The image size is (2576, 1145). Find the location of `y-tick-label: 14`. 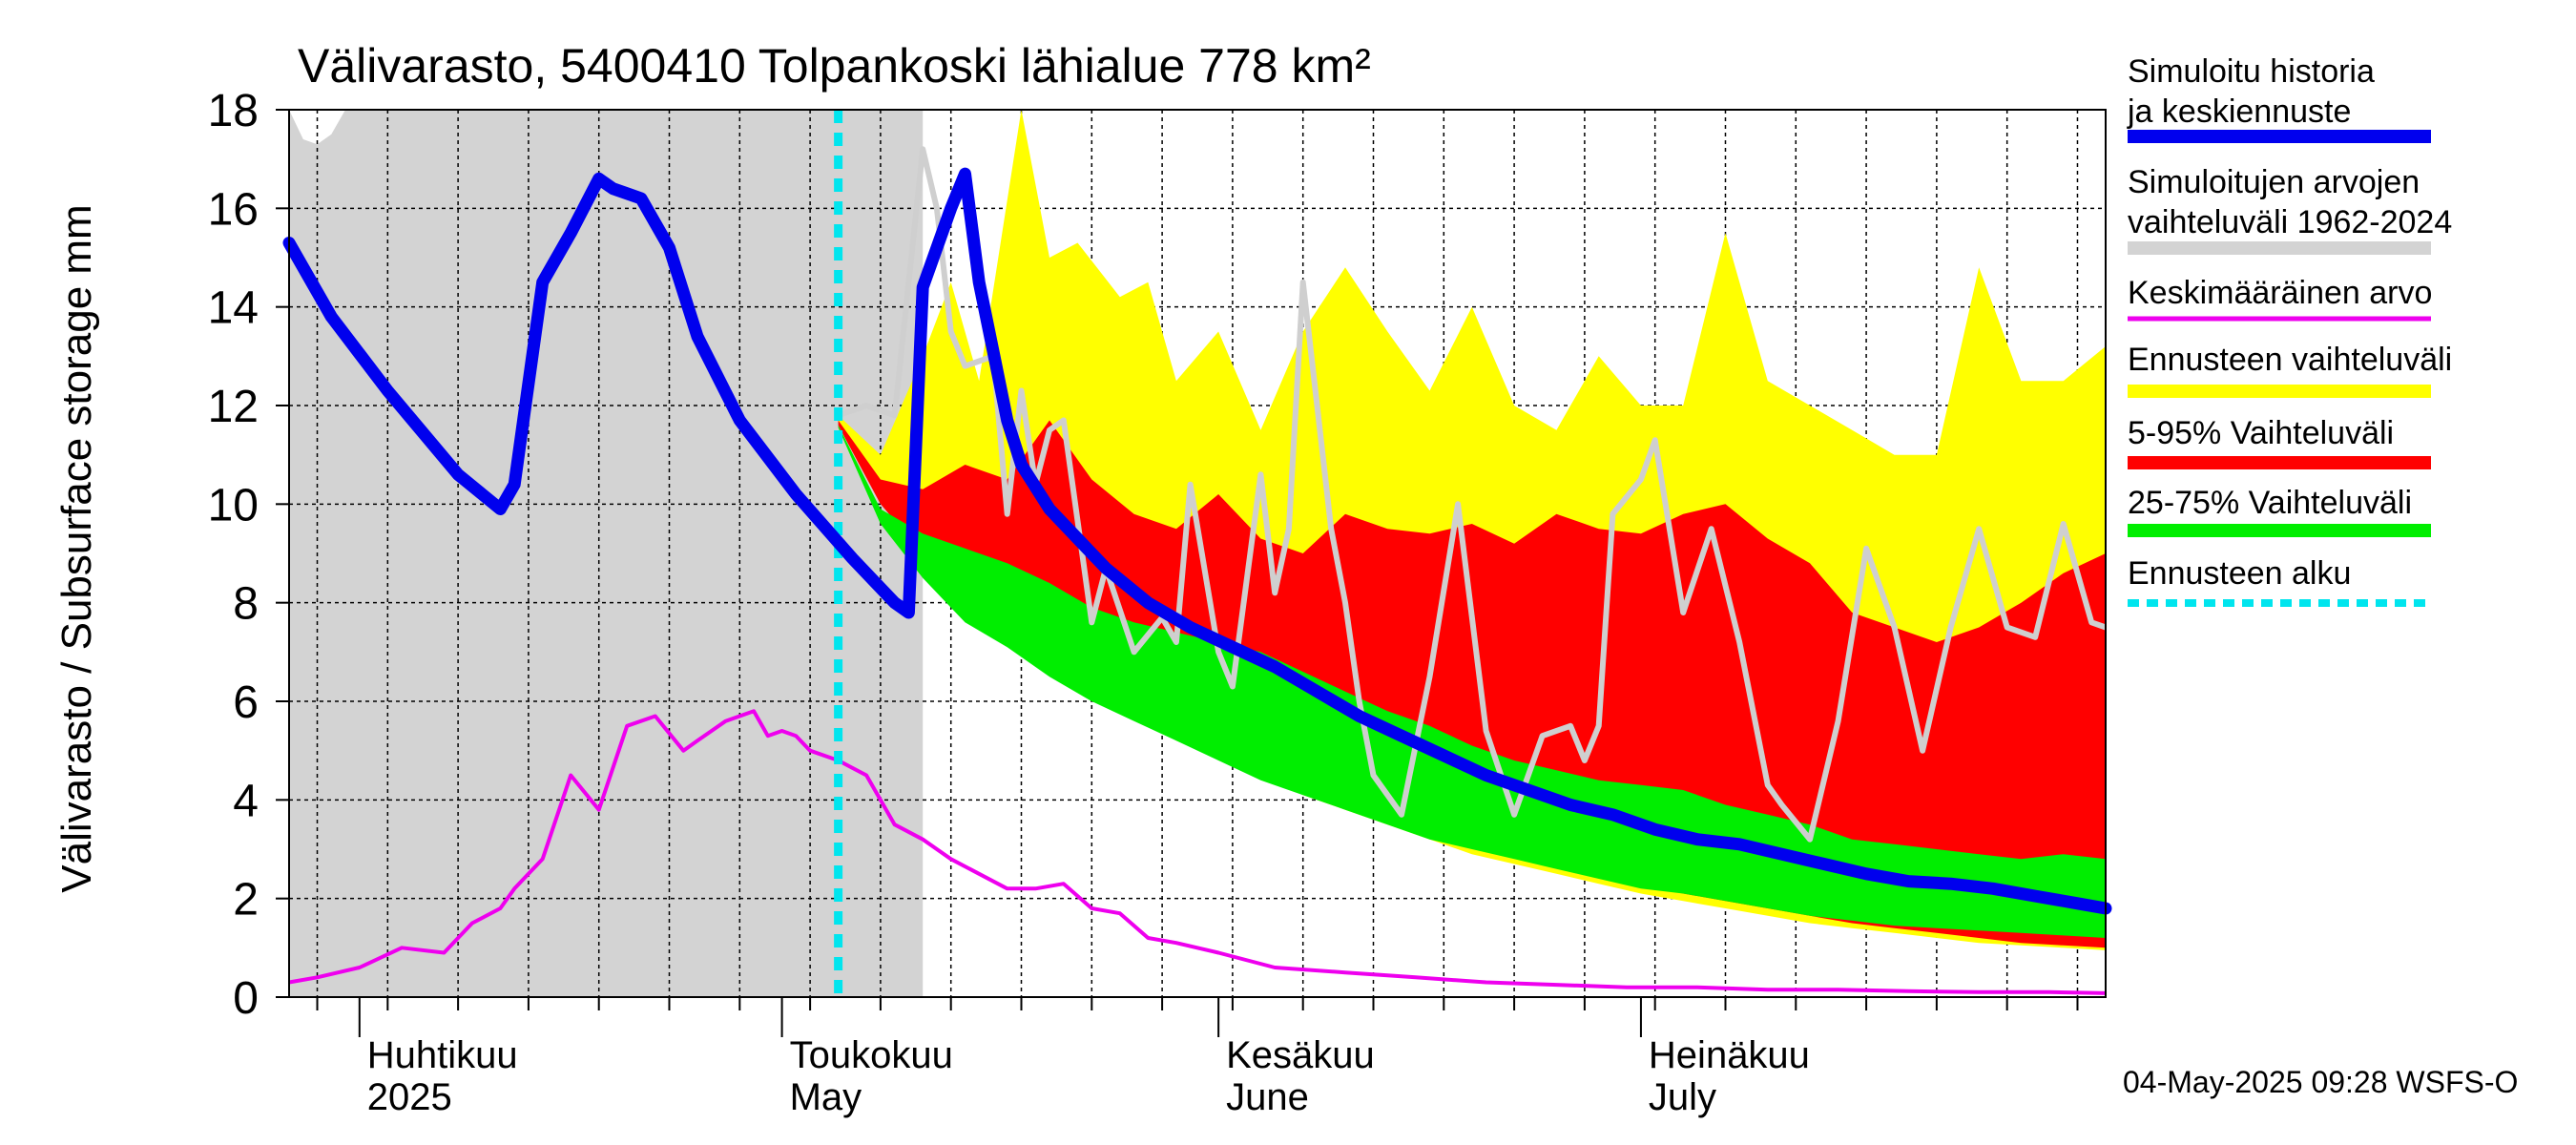

y-tick-label: 14 is located at coordinates (233, 309).